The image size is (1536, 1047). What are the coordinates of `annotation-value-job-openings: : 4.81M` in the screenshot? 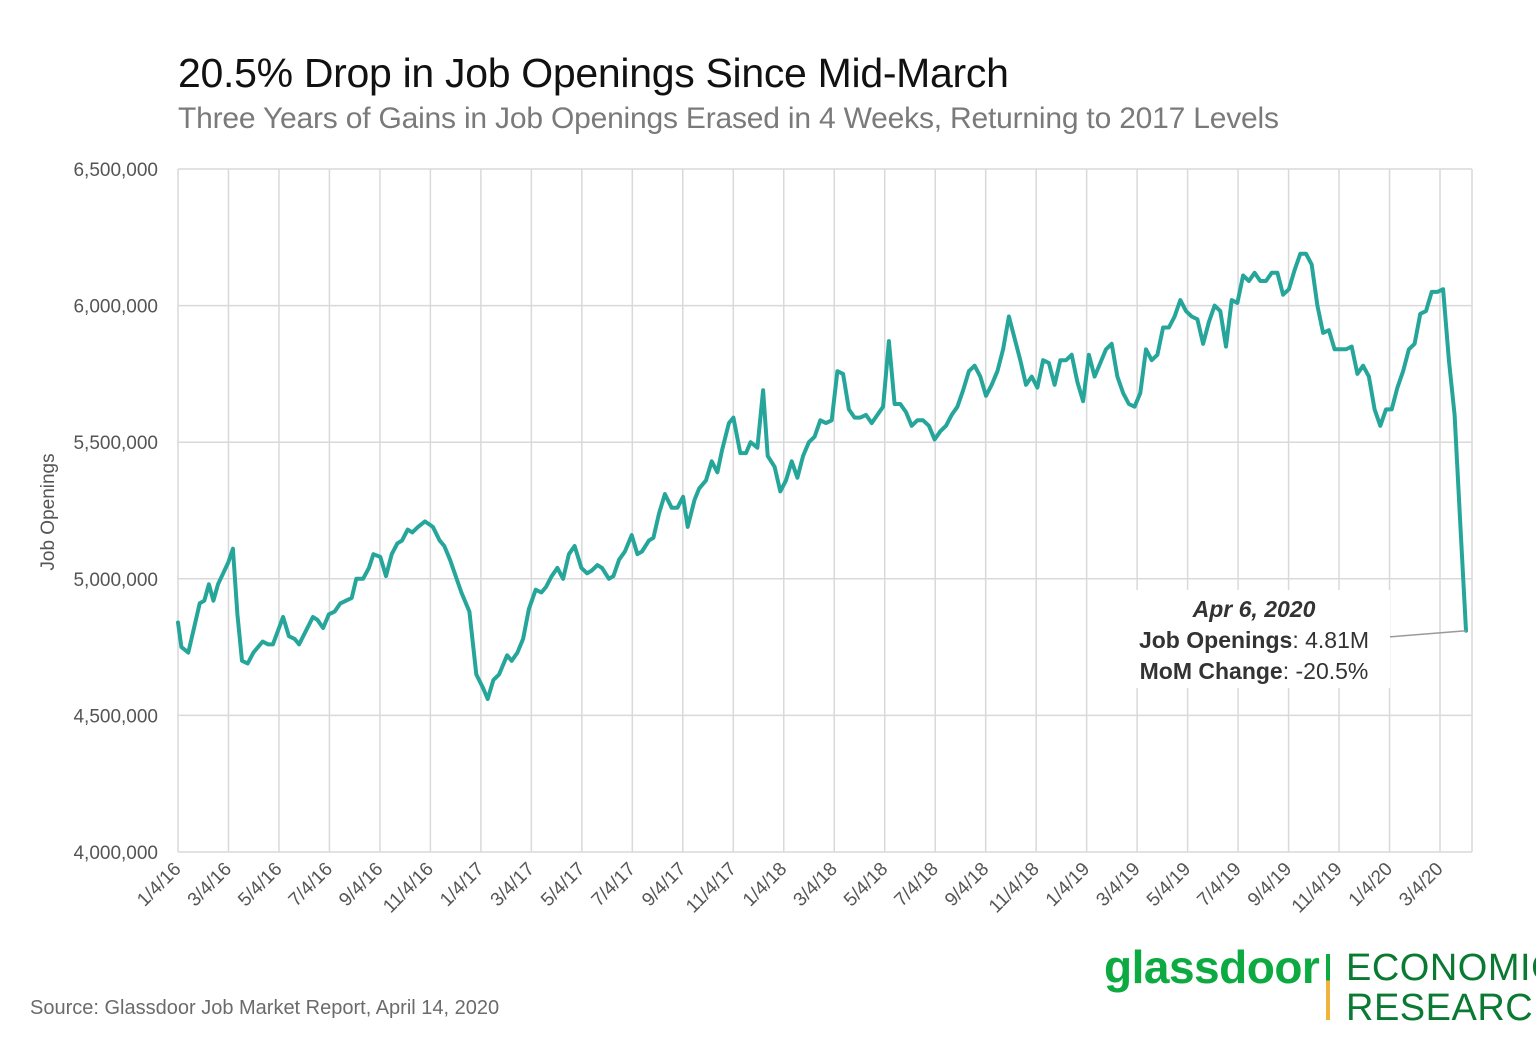 It's located at (1330, 640).